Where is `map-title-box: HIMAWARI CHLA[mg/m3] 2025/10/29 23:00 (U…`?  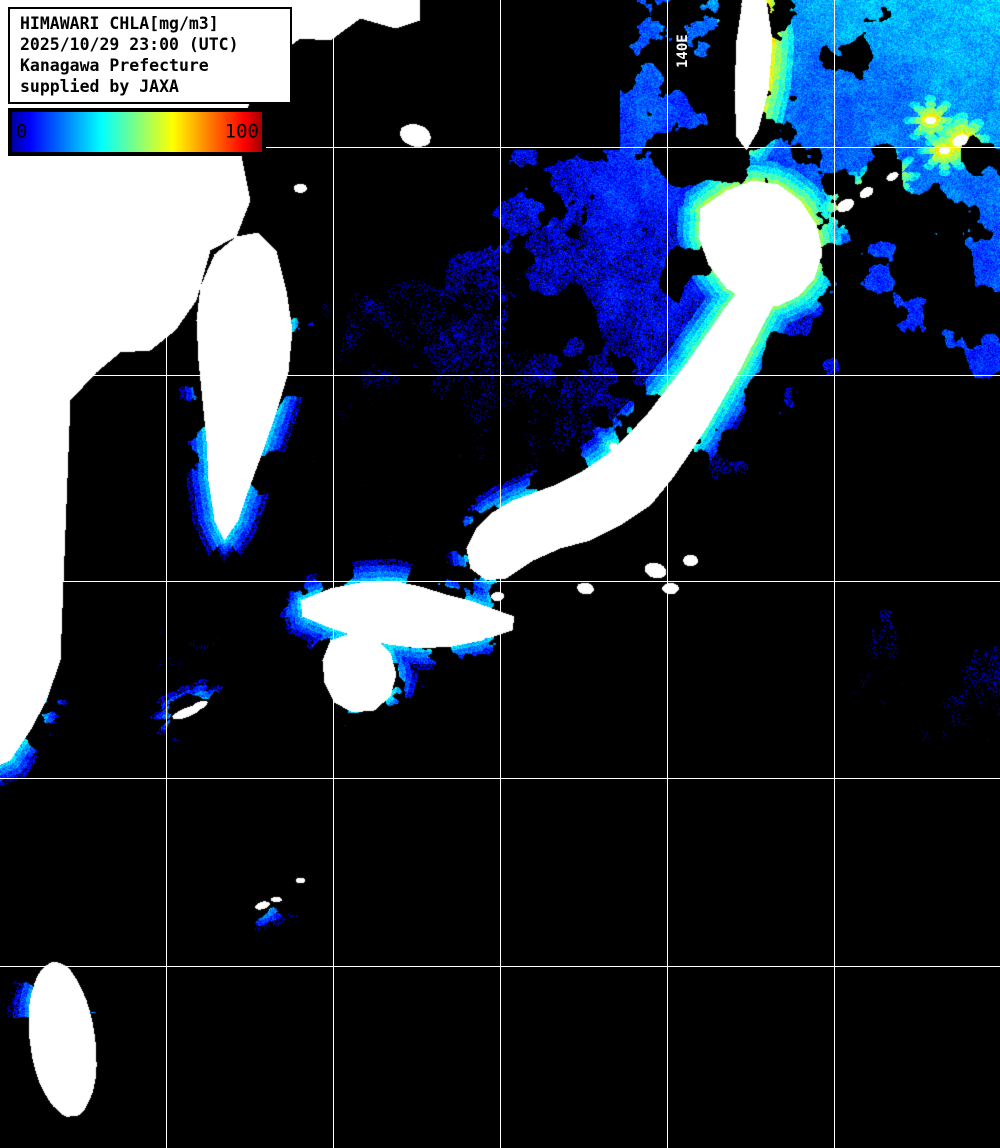
map-title-box: HIMAWARI CHLA[mg/m3] 2025/10/29 23:00 (U… is located at coordinates (150, 55).